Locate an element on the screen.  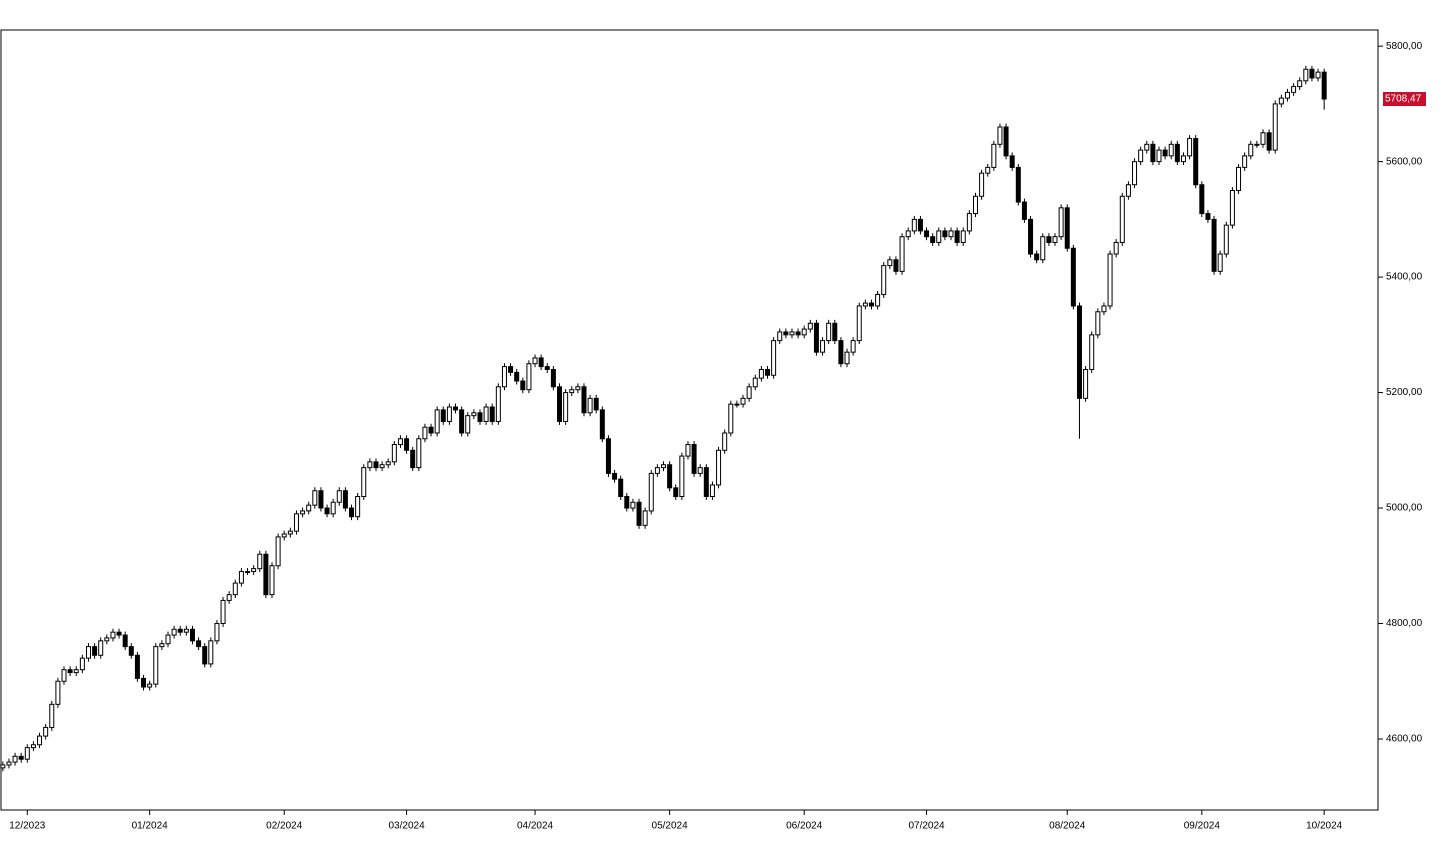
y-tick-label: 5000,00 is located at coordinates (1404, 508).